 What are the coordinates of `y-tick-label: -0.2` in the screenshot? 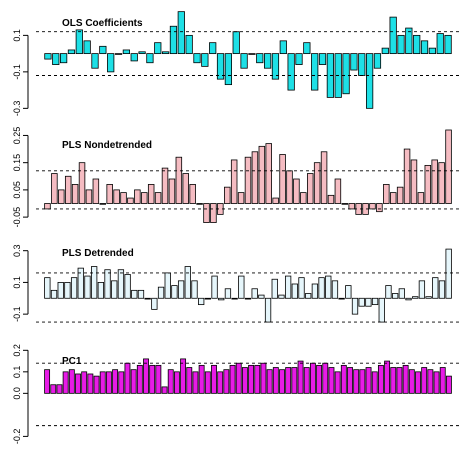 It's located at (17, 437).